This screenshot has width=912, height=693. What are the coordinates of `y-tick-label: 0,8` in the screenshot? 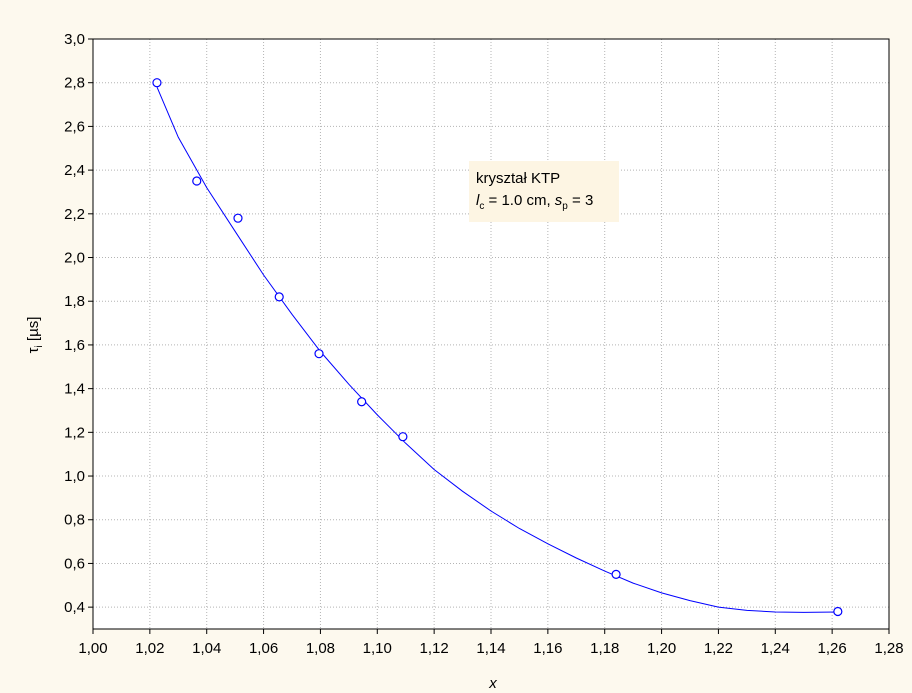 It's located at (74, 520).